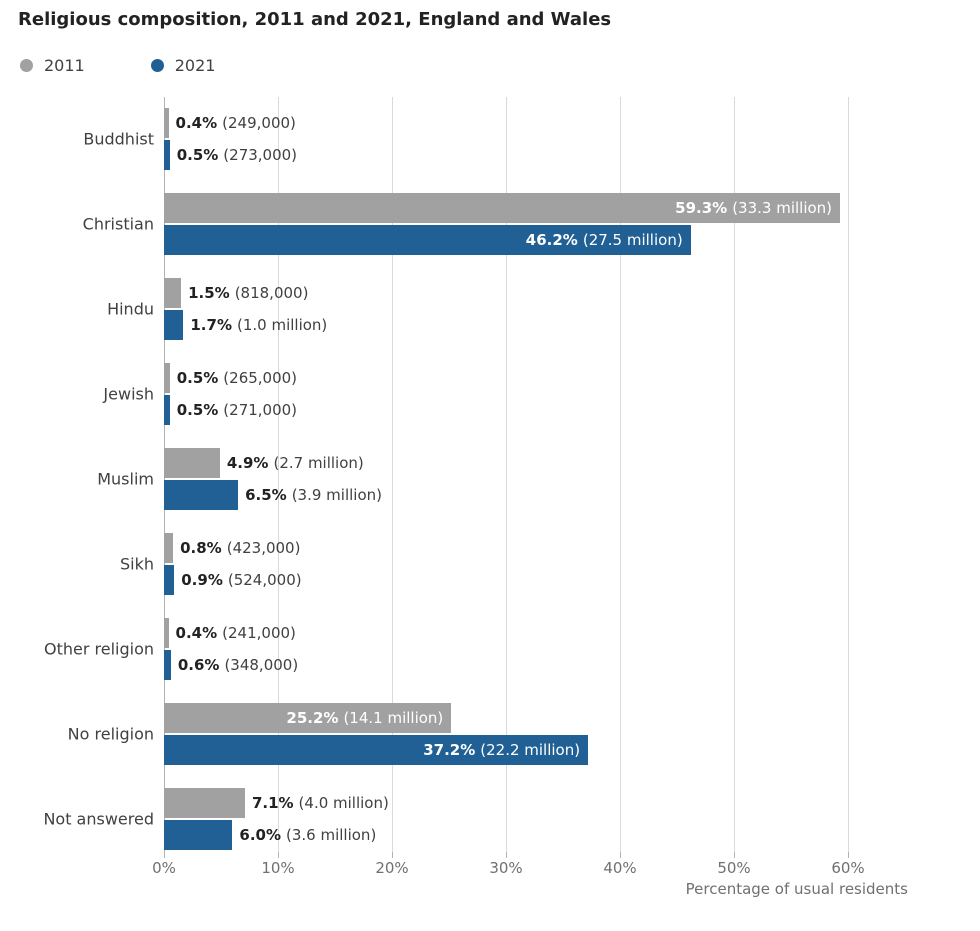  What do you see at coordinates (506, 474) in the screenshot?
I see `gridline-30%` at bounding box center [506, 474].